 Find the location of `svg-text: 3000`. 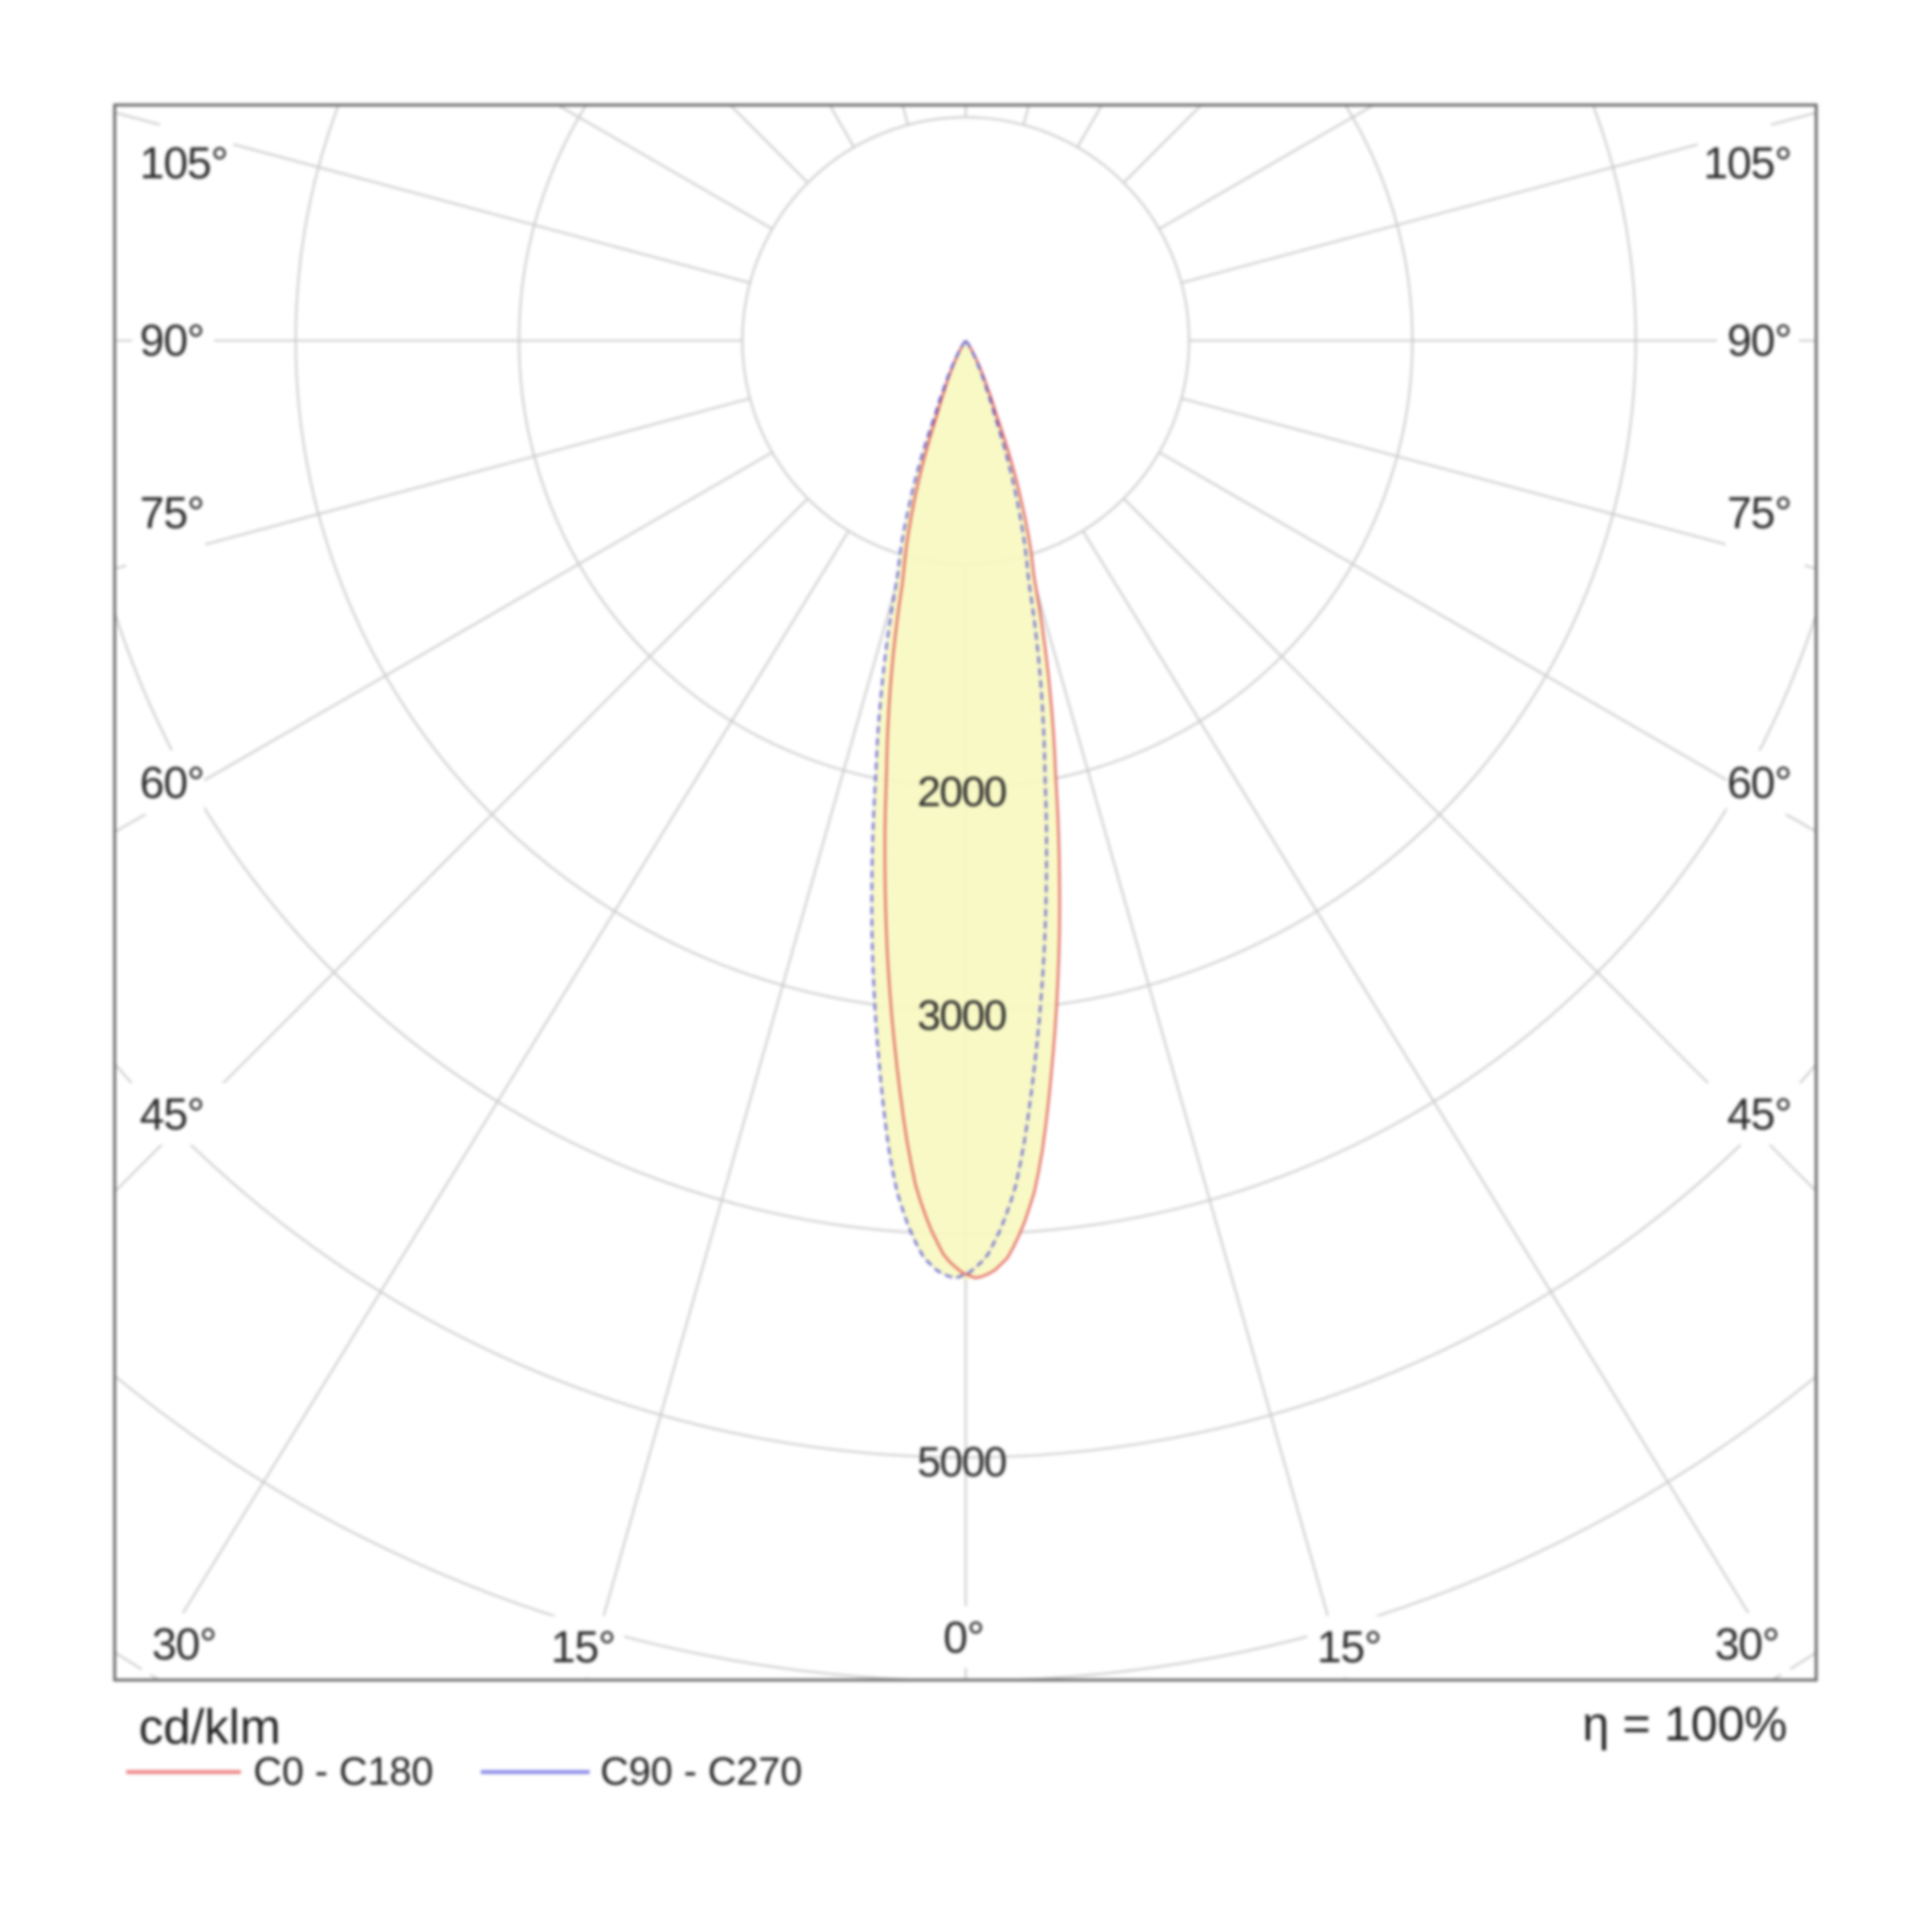

svg-text: 3000 is located at coordinates (961, 1016).